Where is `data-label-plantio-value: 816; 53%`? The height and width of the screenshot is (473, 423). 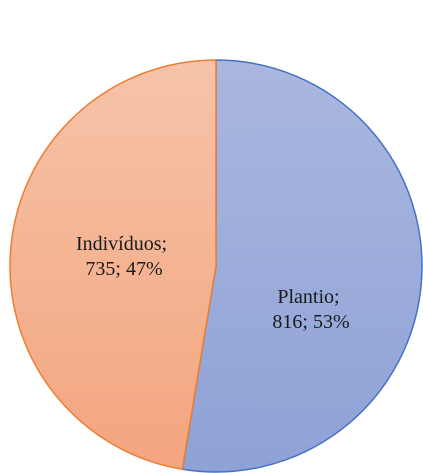 data-label-plantio-value: 816; 53% is located at coordinates (310, 322).